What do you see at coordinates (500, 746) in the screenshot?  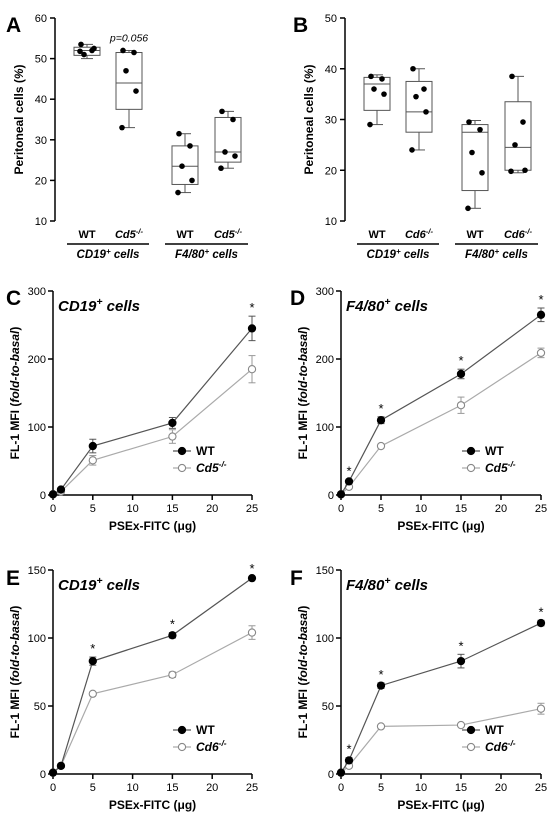 I see `legend-label: Cd6-/-` at bounding box center [500, 746].